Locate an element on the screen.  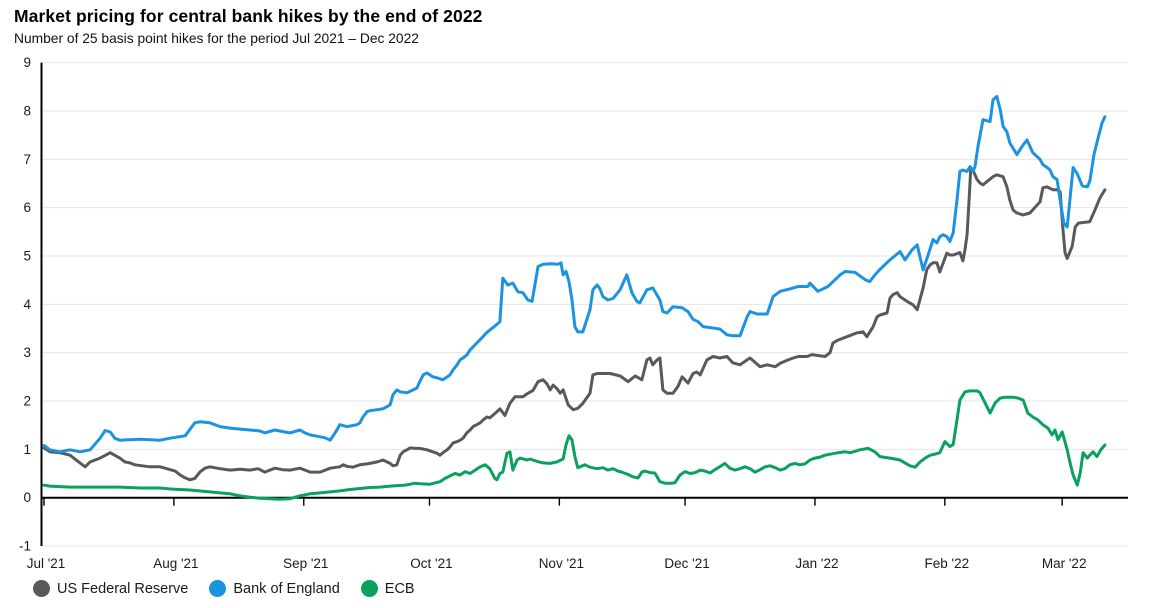
legend-label: US Federal Reserve is located at coordinates (123, 588).